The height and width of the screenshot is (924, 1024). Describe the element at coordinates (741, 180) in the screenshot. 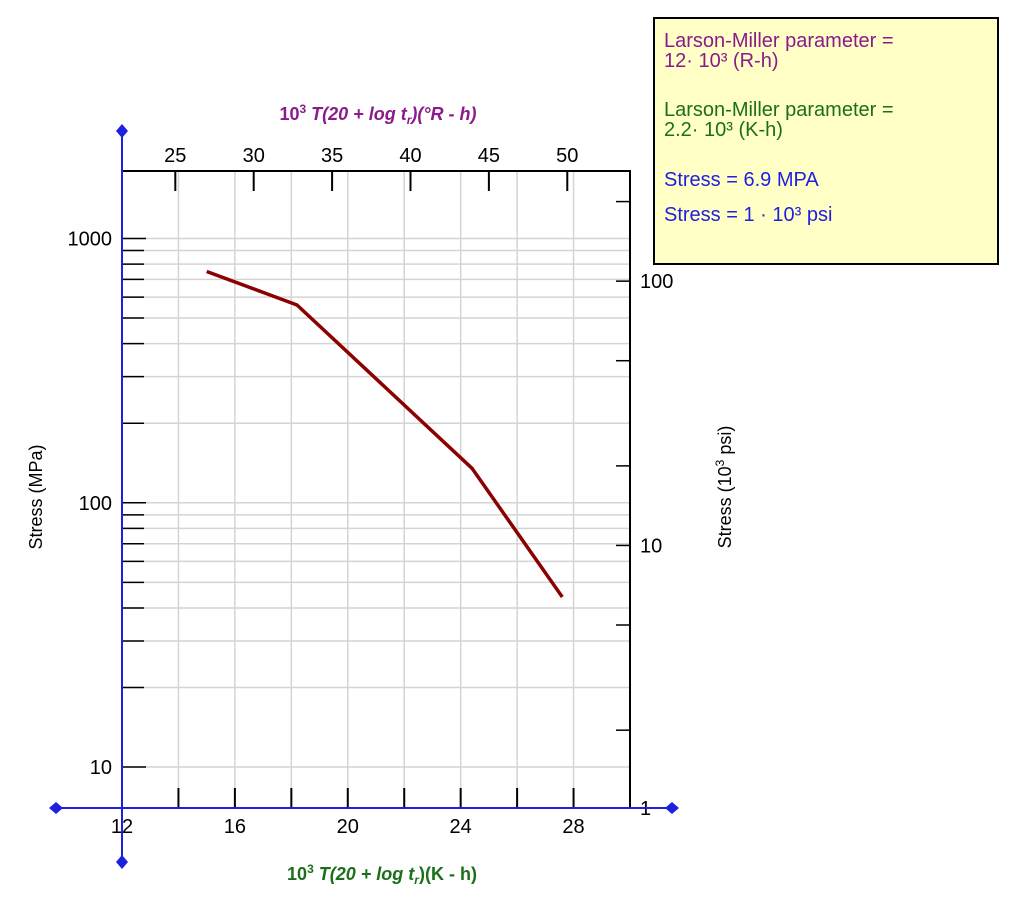

I see `stress-mpa-text: Stress = 6.9 MPA` at that location.